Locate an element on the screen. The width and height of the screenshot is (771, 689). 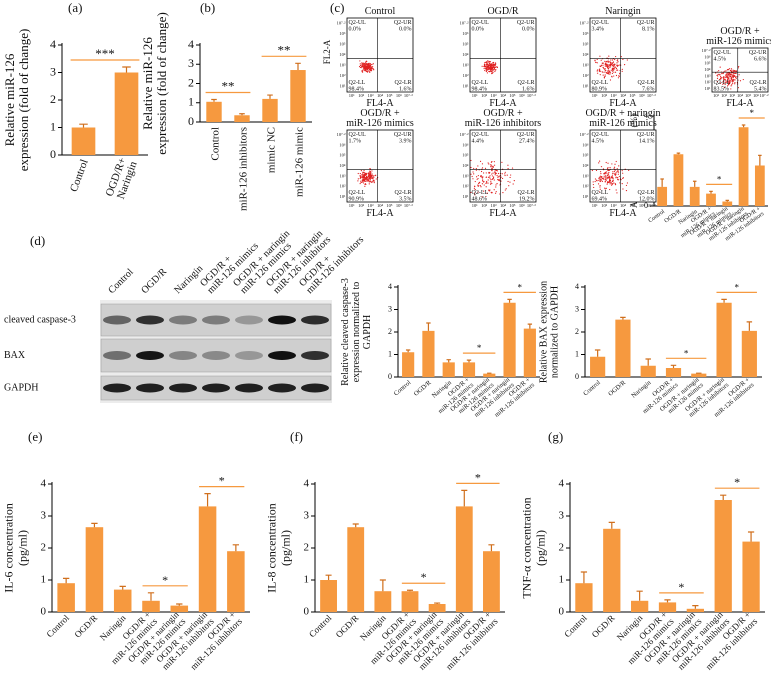
flow-y-tick: 10⁶ is located at coordinates (707, 56).